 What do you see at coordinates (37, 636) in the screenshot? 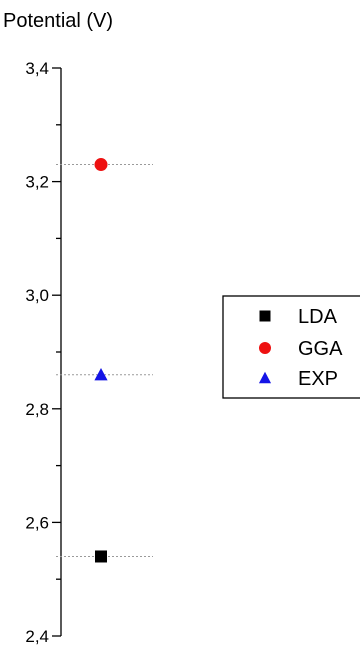
I see `y-tick-label: 2,4` at bounding box center [37, 636].